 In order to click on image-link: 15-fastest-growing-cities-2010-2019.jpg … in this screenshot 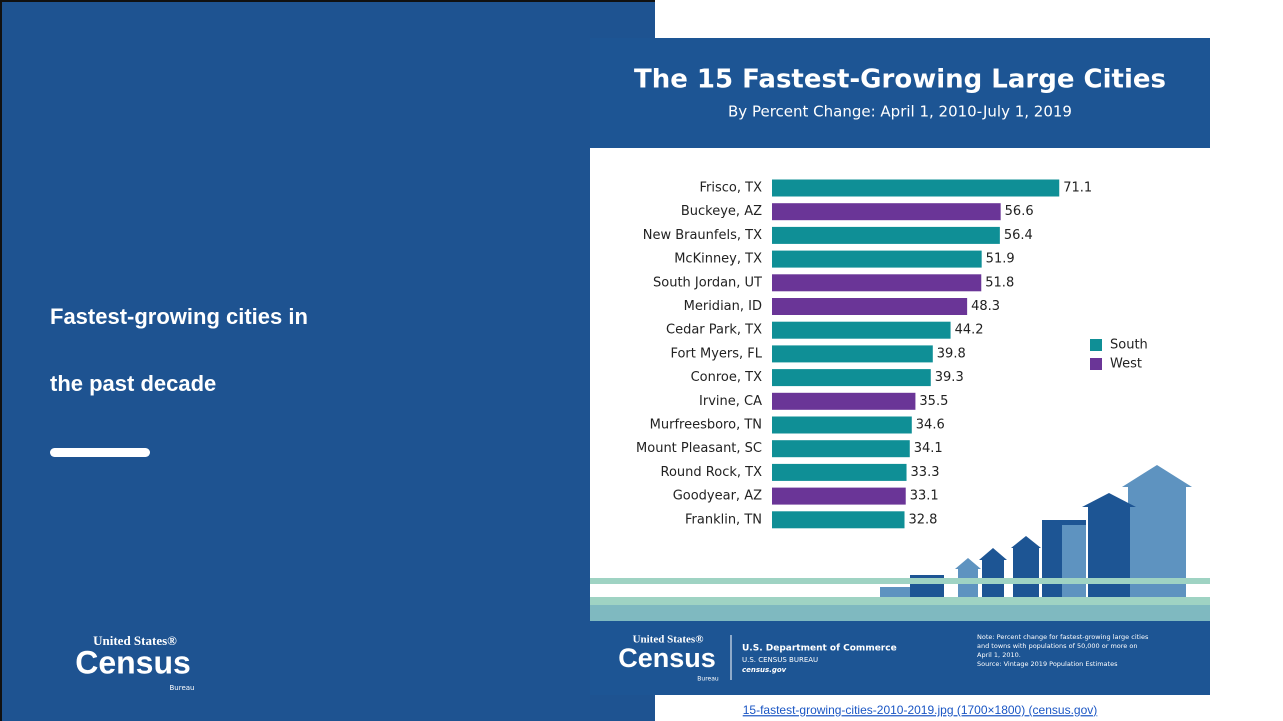, I will do `click(920, 710)`.